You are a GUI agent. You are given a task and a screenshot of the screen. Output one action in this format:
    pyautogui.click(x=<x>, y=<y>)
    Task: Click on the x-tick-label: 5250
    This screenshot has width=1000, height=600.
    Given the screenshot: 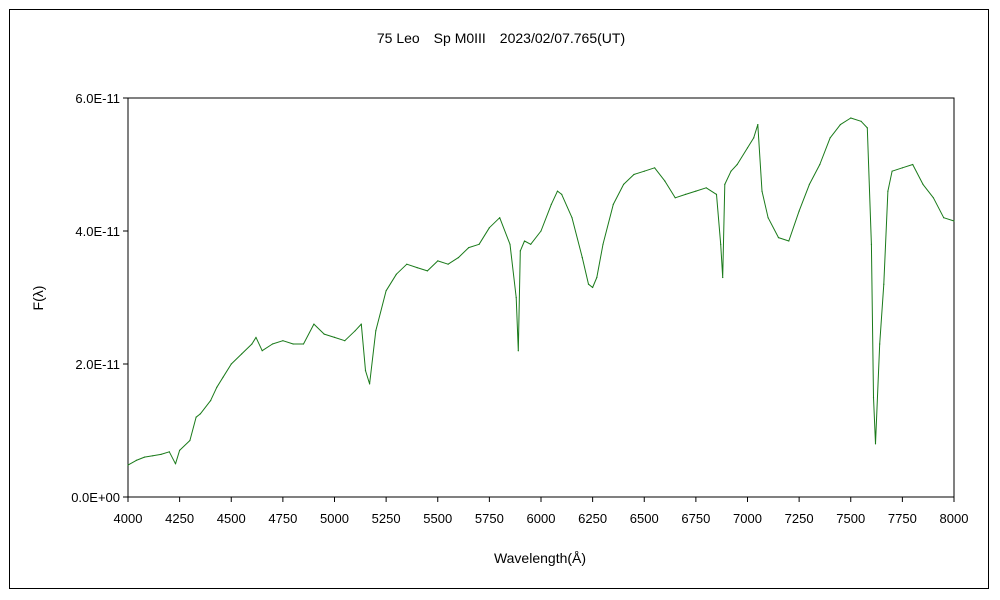 What is the action you would take?
    pyautogui.click(x=386, y=518)
    